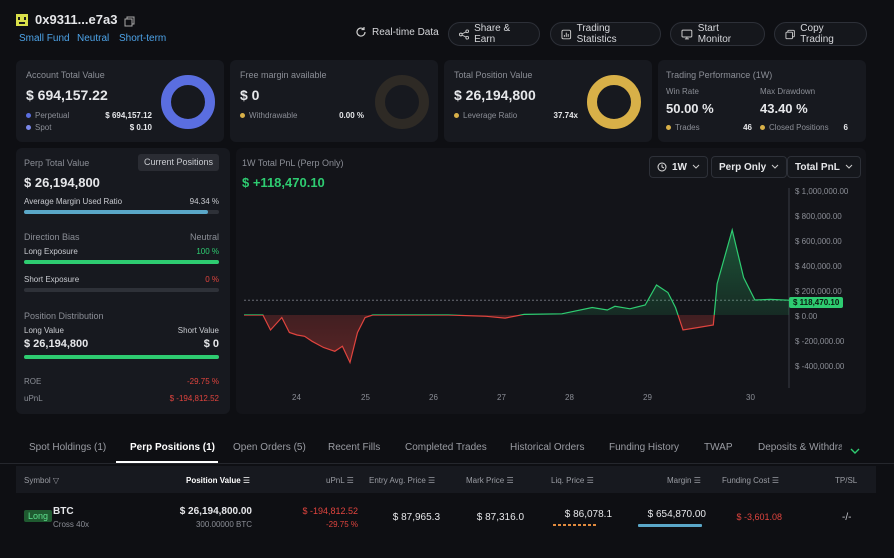  What do you see at coordinates (493, 75) in the screenshot?
I see `total-position-label: Total Position Value` at bounding box center [493, 75].